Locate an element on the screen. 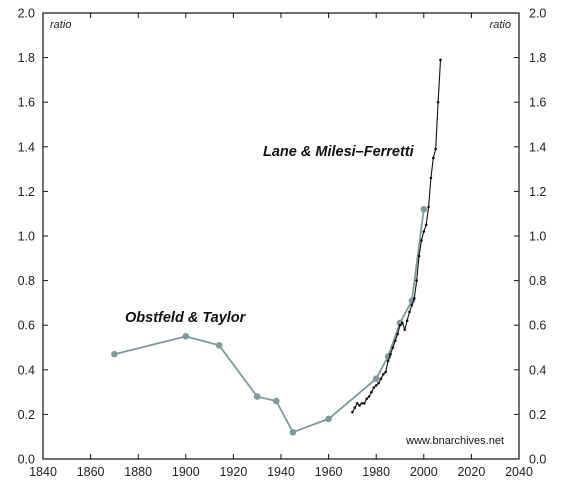  x-tick-label: 2000 is located at coordinates (424, 472).